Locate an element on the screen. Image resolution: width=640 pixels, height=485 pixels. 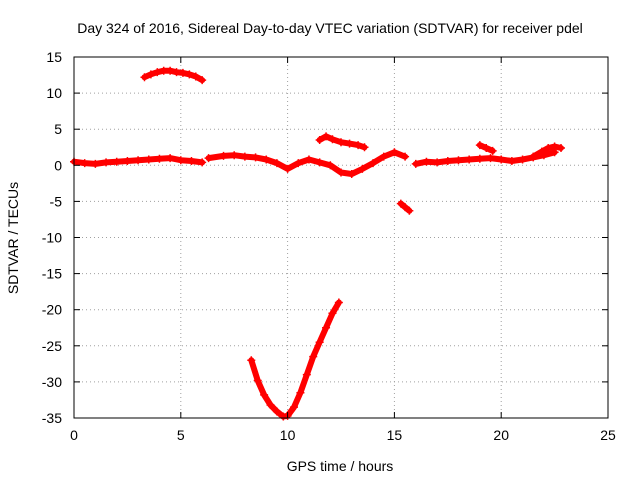
y-tick-label: 10 is located at coordinates (54, 93).